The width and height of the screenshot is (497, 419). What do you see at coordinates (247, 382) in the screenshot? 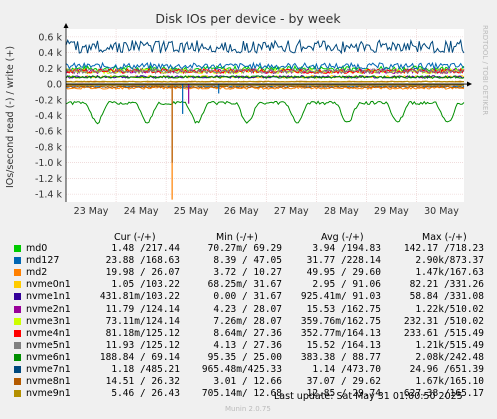
I see `legend-min-nvme8n1: 3.01 / 12.66` at bounding box center [247, 382].